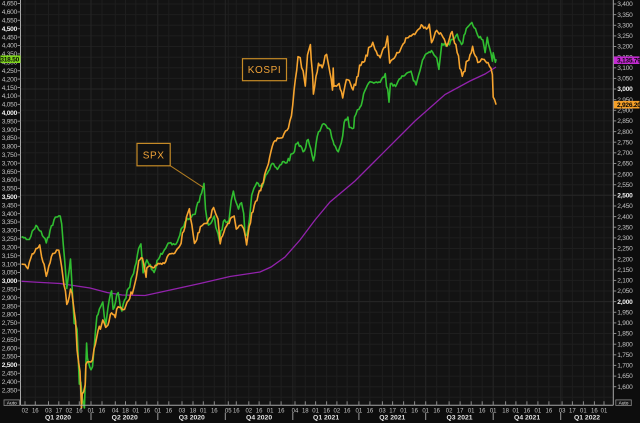  Describe the element at coordinates (10, 46) in the screenshot. I see `svg-text: 4,400` at that location.